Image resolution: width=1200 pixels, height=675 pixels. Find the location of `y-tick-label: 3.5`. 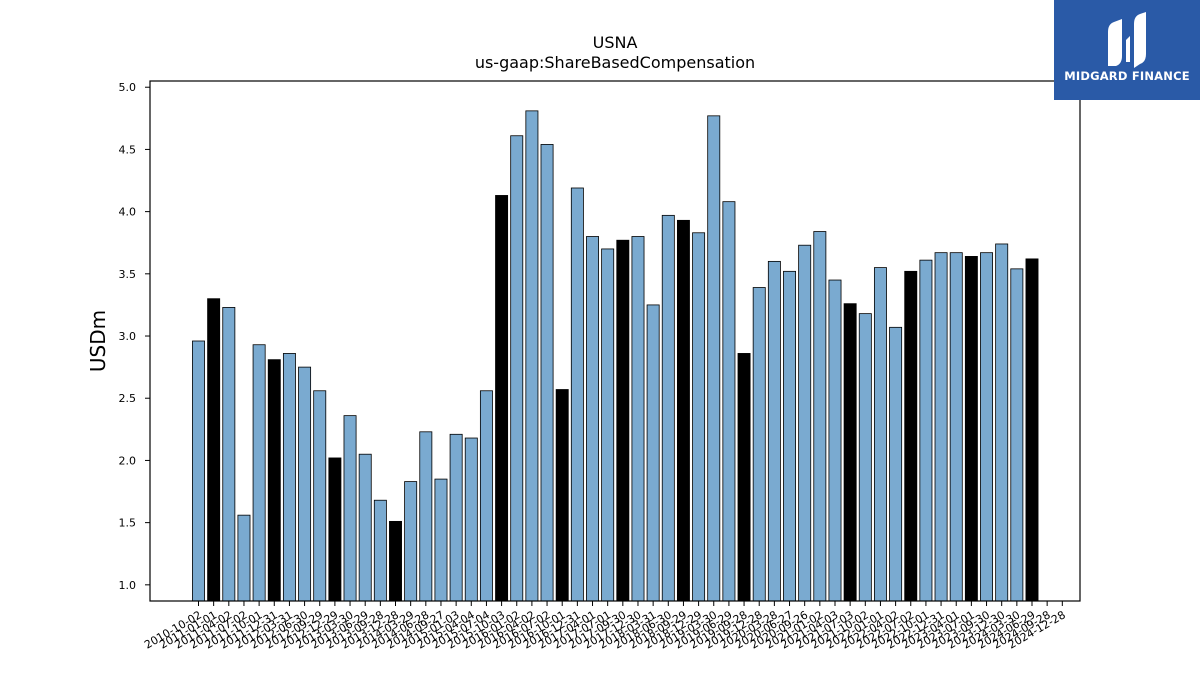

y-tick-label: 3.5 is located at coordinates (128, 274).